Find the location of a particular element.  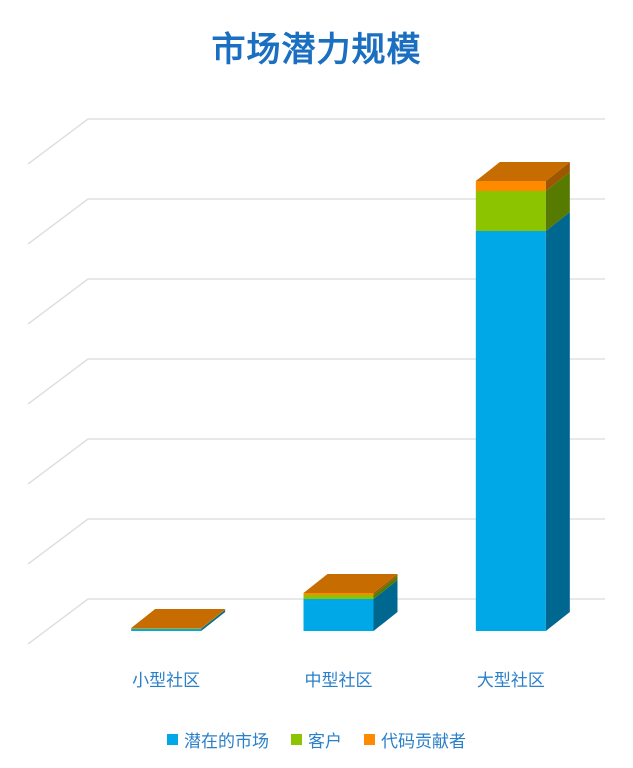

x-tick-label: 小型社区 is located at coordinates (166, 681).